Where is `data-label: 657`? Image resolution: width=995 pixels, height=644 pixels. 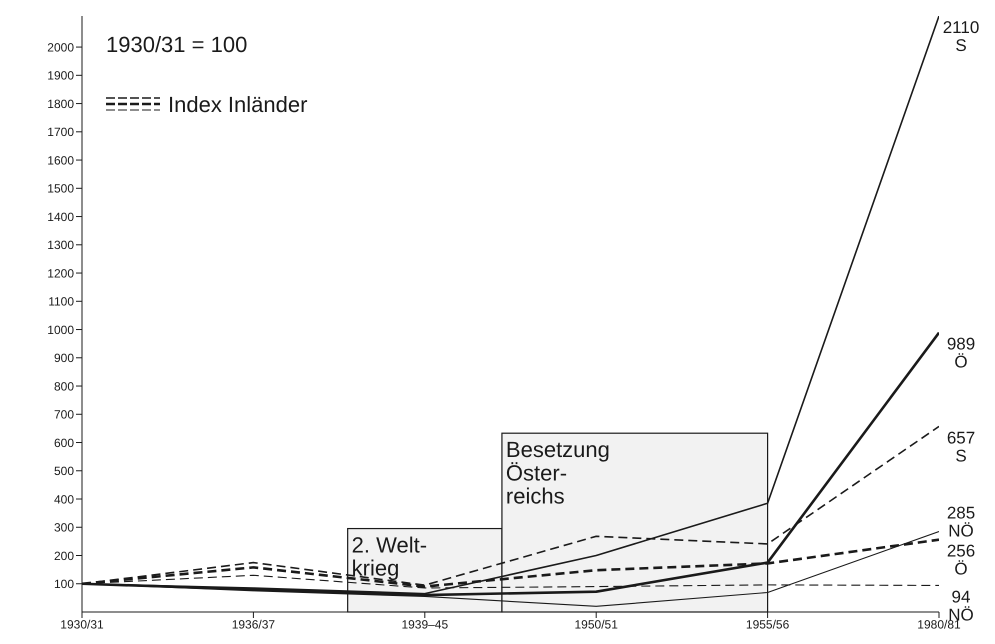 data-label: 657 is located at coordinates (961, 438).